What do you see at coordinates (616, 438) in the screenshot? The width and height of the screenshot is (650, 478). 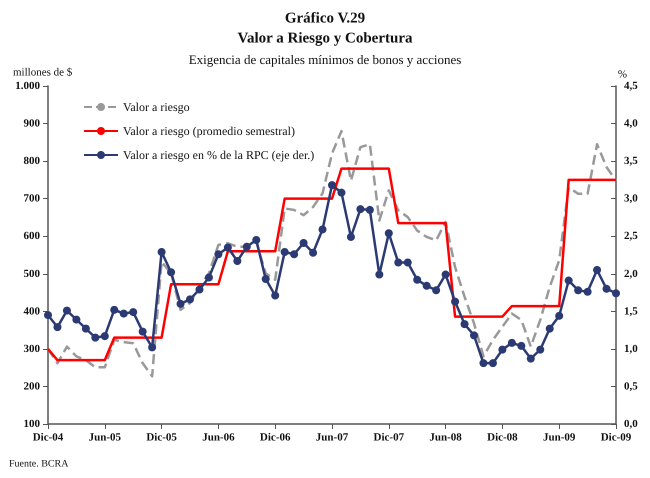 I see `x-tick-label: Dic-09` at bounding box center [616, 438].